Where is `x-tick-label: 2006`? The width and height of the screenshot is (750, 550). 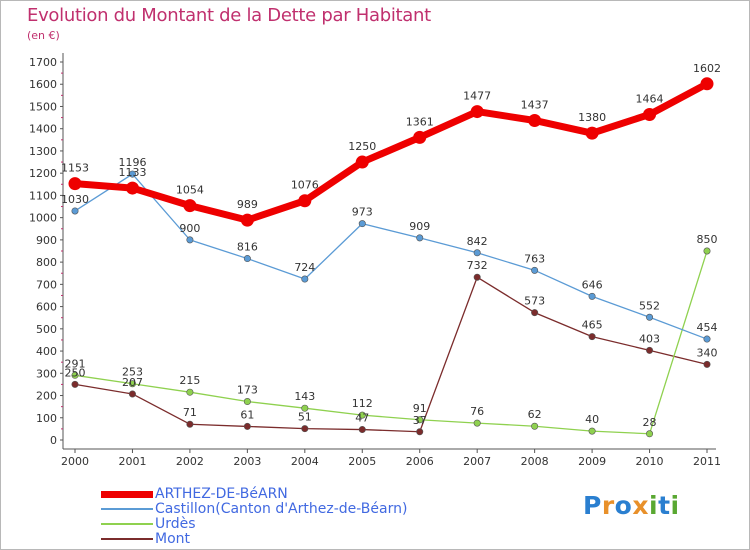 x-tick-label: 2006 is located at coordinates (420, 461).